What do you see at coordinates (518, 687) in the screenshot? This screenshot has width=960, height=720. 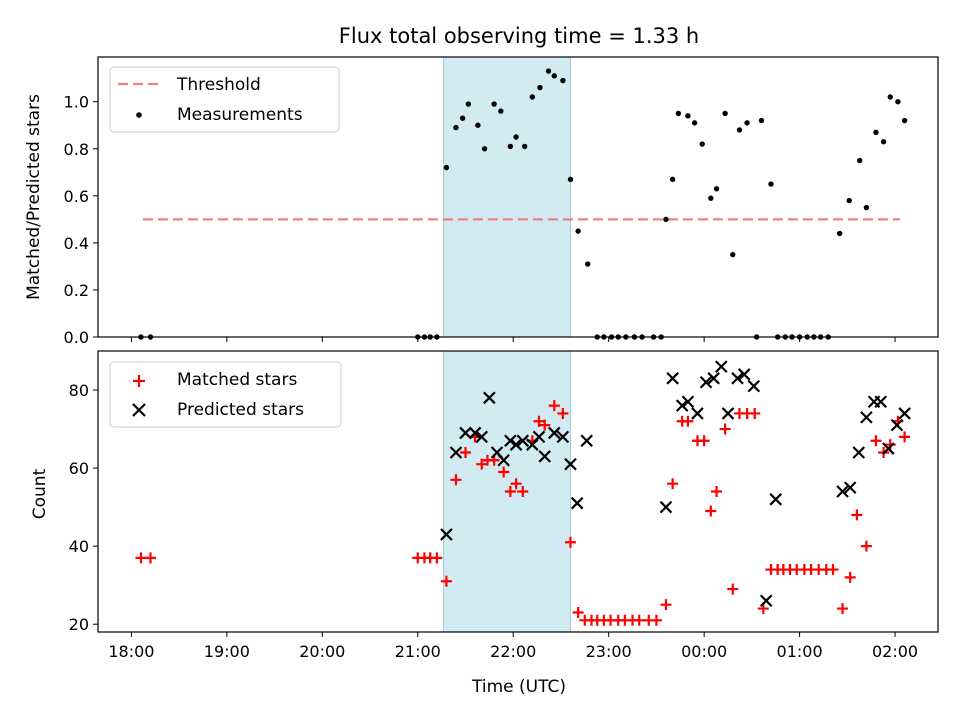 I see `bottom-x-axis-label: Time (UTC)` at bounding box center [518, 687].